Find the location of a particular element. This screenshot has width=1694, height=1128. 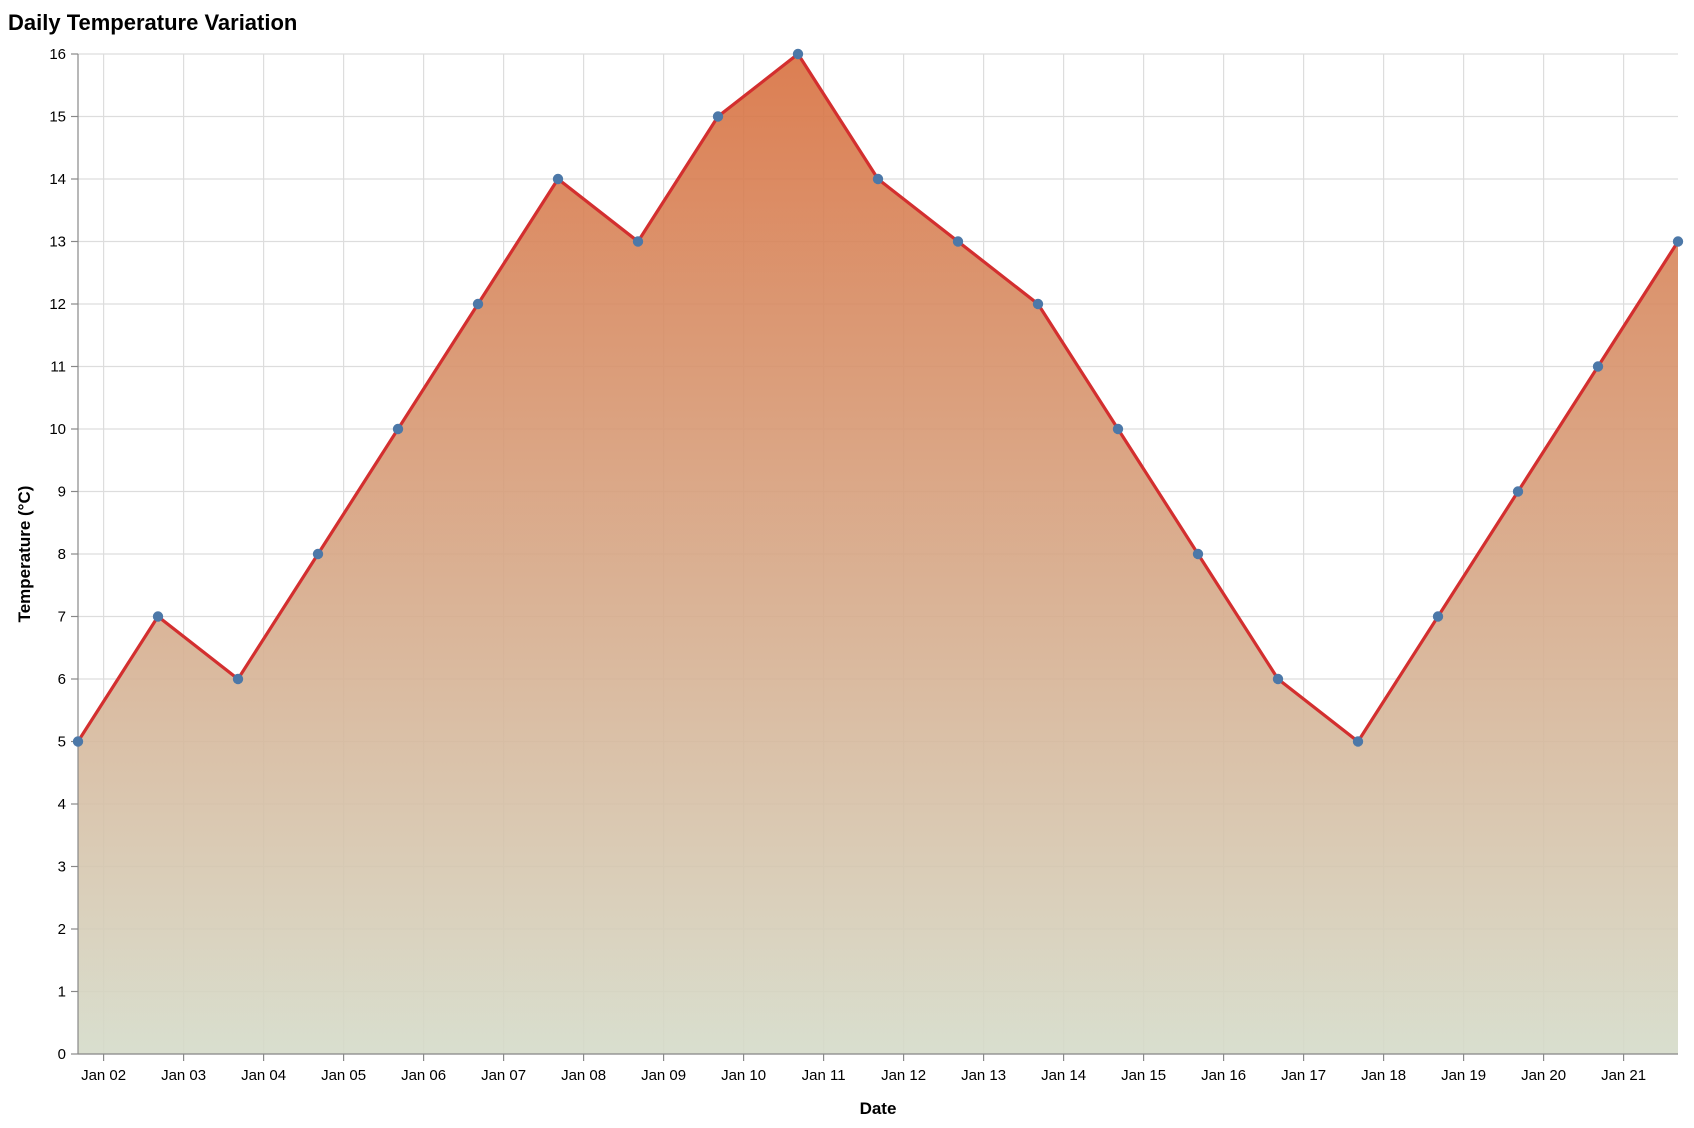

x-axis-title: Date is located at coordinates (878, 1108).